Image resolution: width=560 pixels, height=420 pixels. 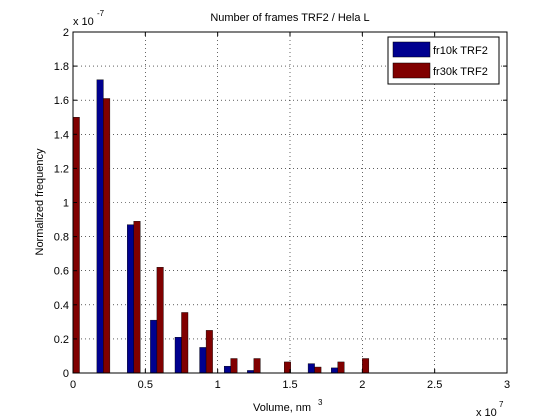 What do you see at coordinates (61, 238) in the screenshot?
I see `y-tick-label: 0.8` at bounding box center [61, 238].